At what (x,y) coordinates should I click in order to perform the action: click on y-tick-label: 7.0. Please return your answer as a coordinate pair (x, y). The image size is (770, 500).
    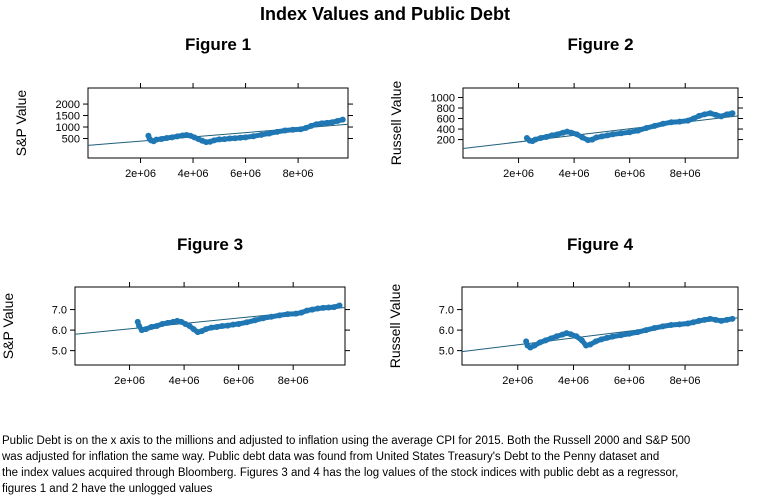
    Looking at the image, I should click on (59, 311).